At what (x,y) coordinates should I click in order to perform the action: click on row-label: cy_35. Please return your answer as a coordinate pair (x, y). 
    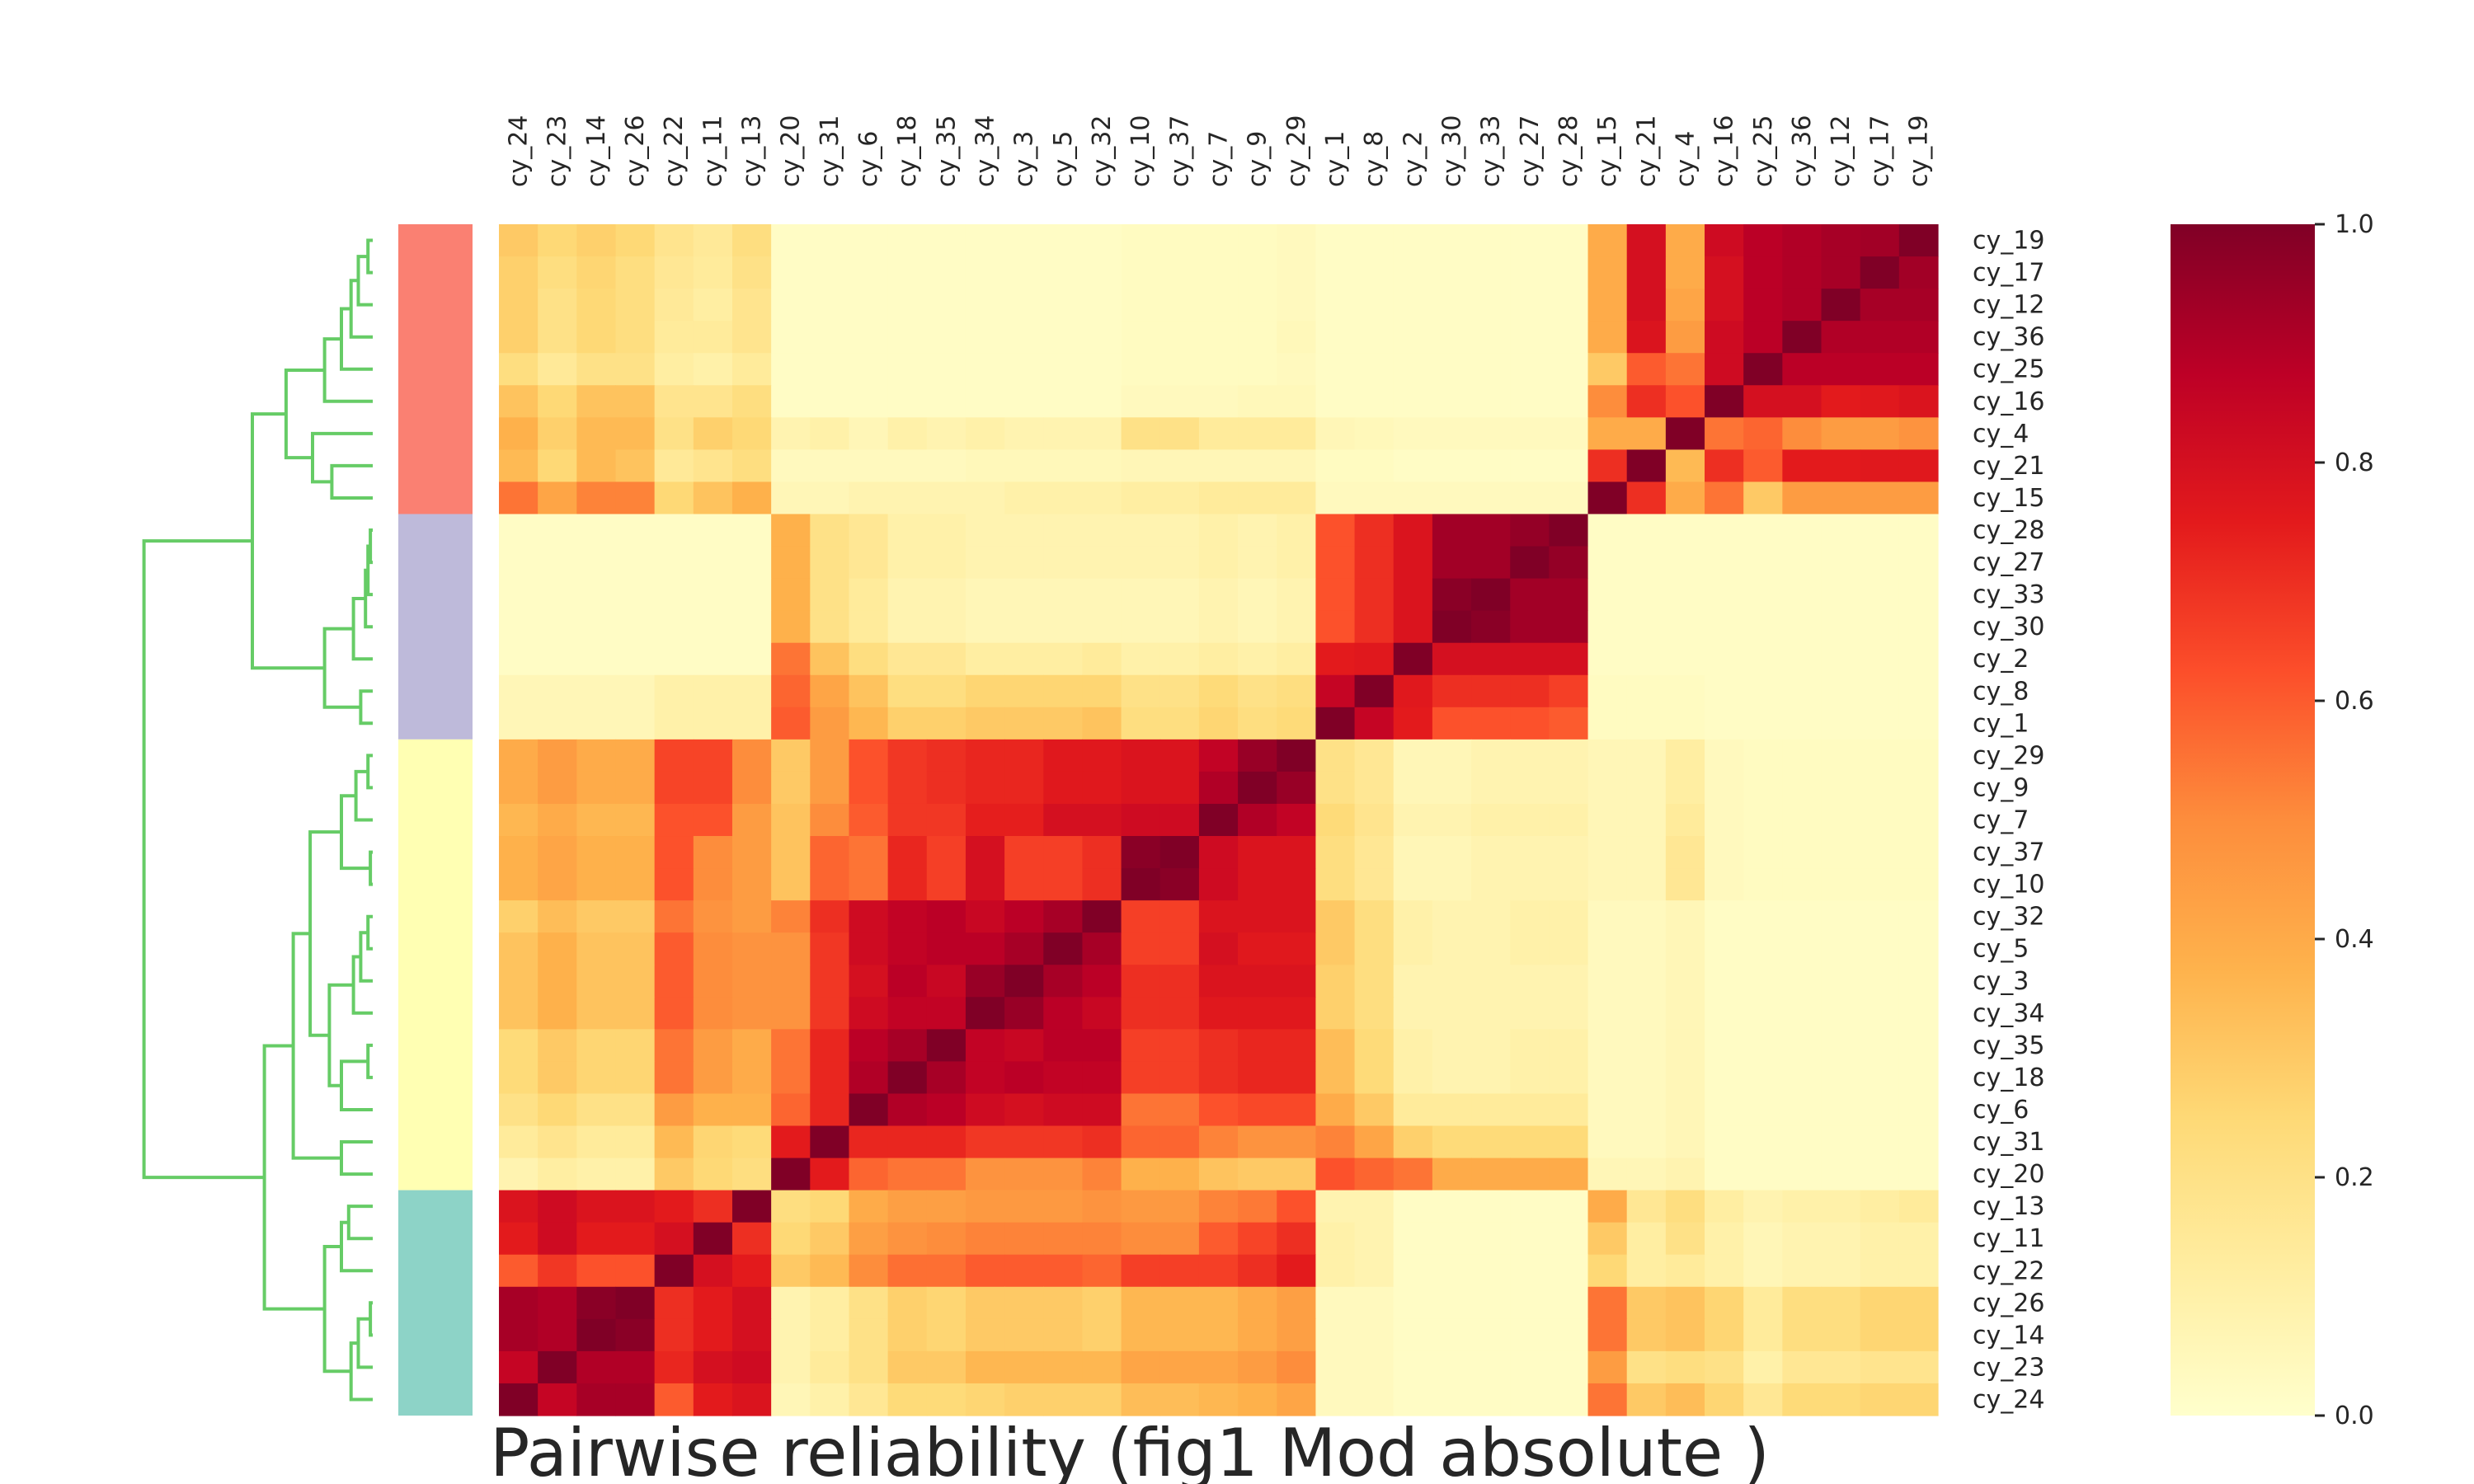
    Looking at the image, I should click on (2008, 1045).